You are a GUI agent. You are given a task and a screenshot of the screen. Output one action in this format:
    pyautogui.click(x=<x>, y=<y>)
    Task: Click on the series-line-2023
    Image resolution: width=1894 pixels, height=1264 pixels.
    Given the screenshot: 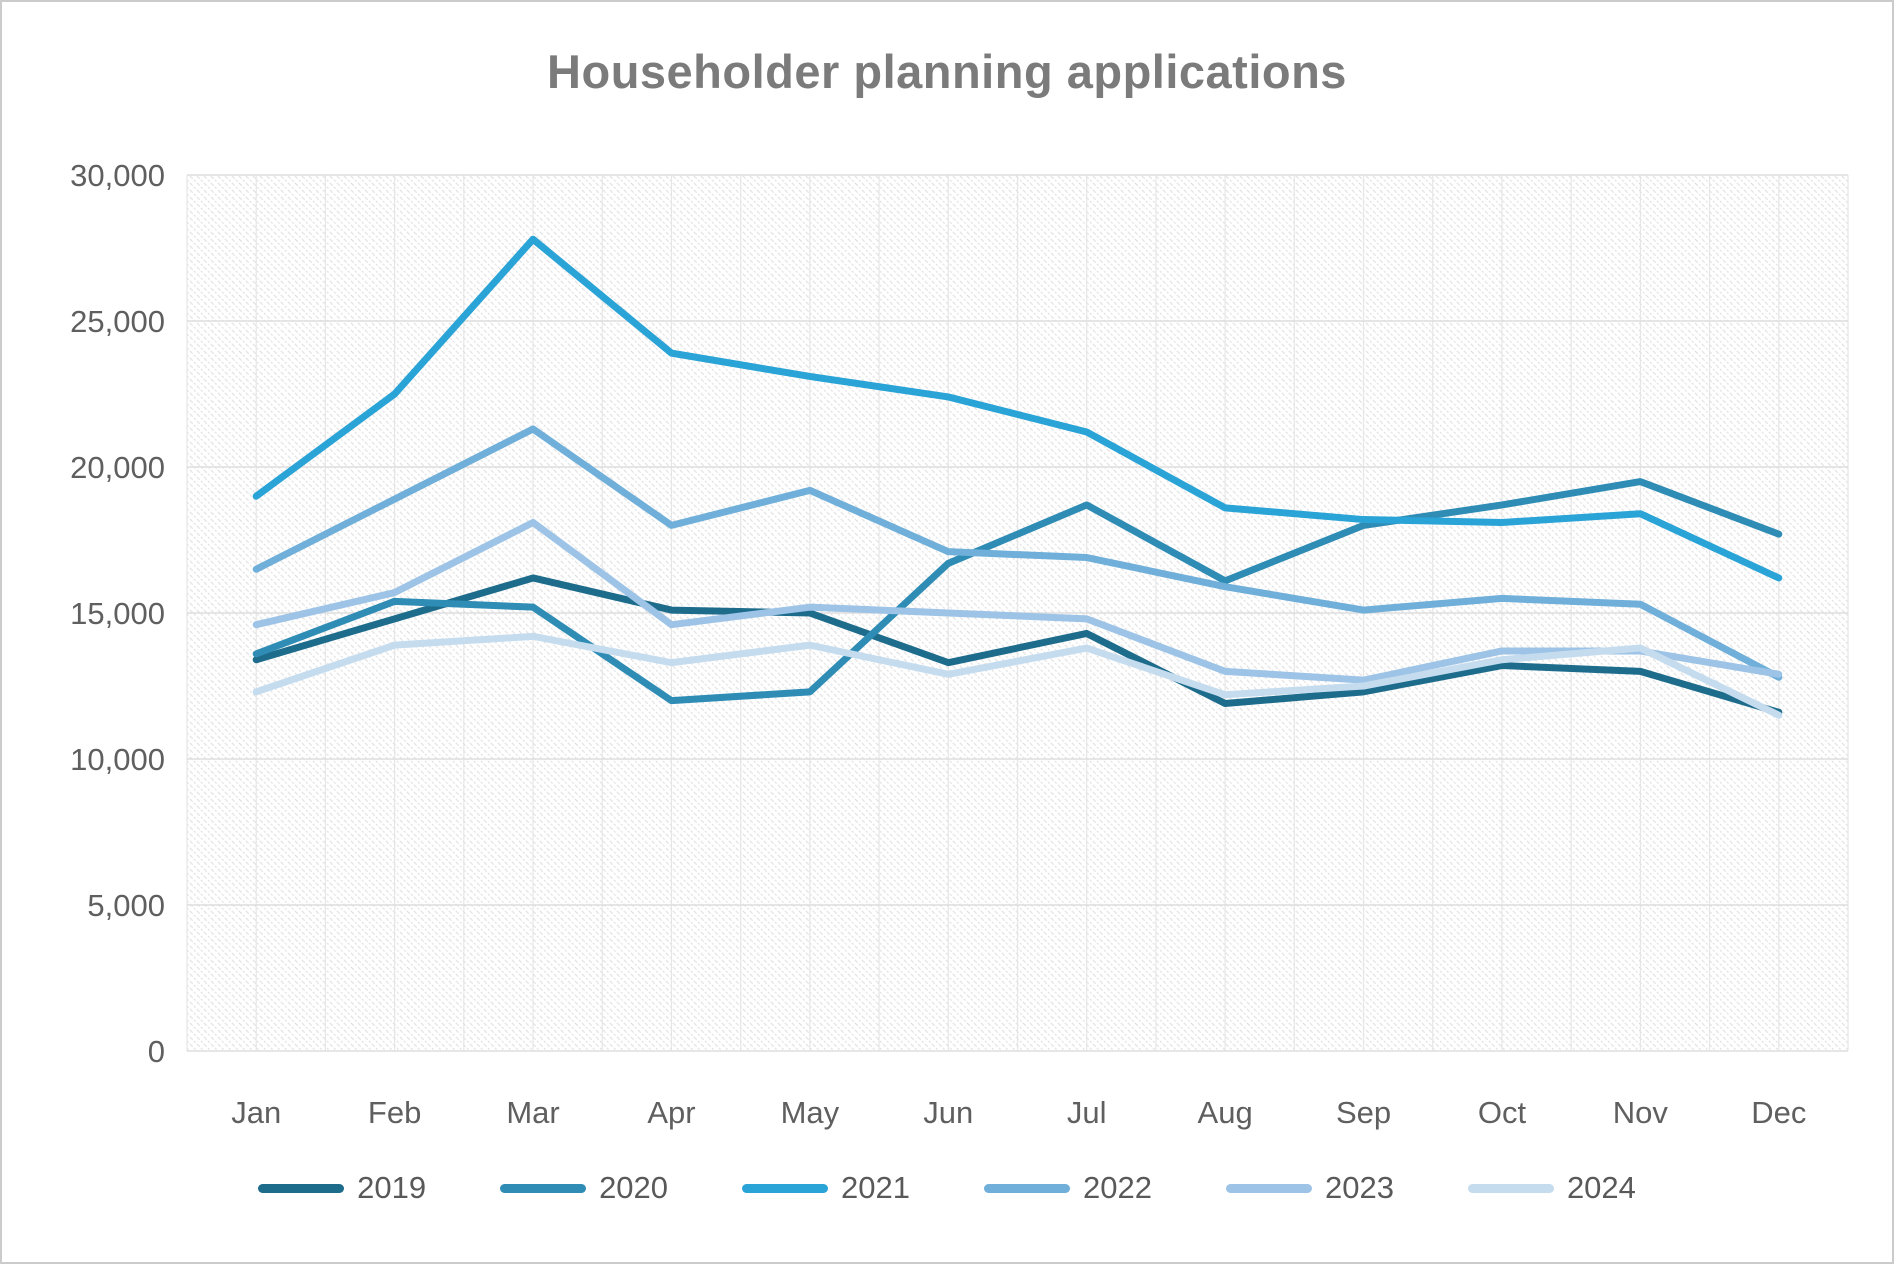 What is the action you would take?
    pyautogui.click(x=1017, y=601)
    